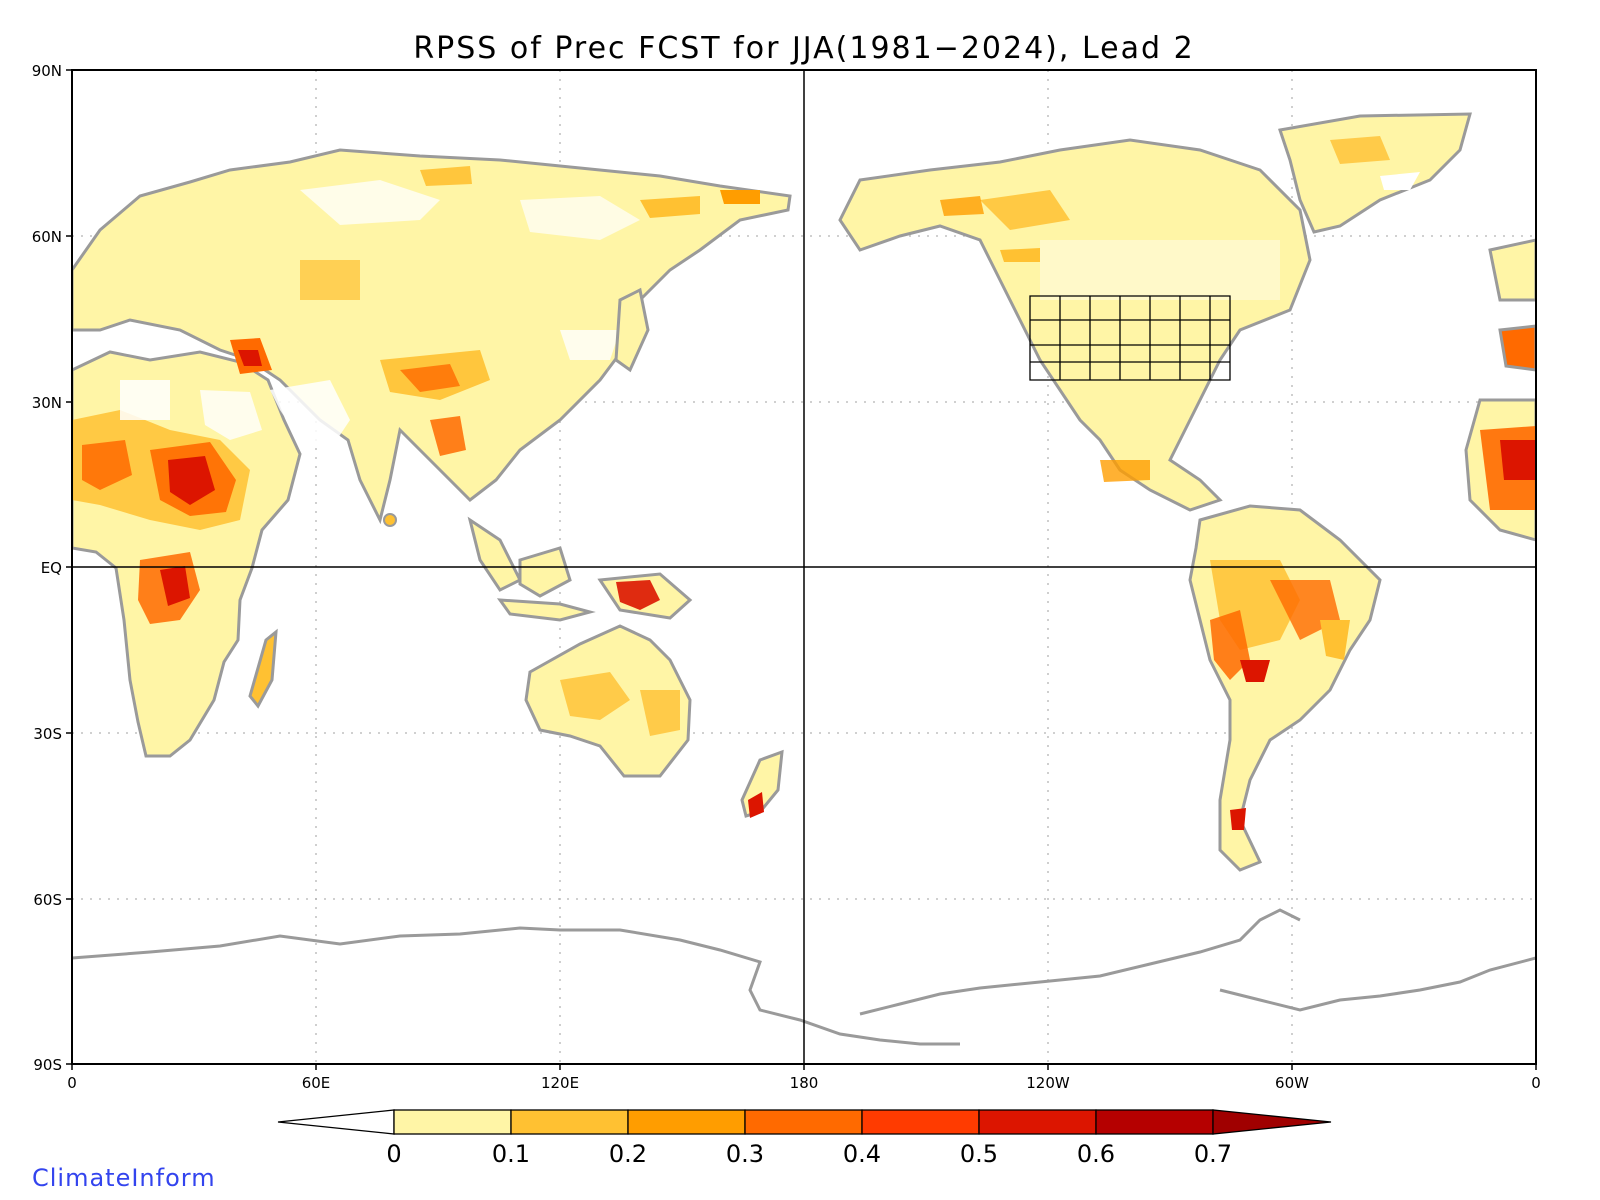 This screenshot has width=1600, height=1200. Describe the element at coordinates (1272, 1122) in the screenshot. I see `colorbar-high-triangle` at that location.